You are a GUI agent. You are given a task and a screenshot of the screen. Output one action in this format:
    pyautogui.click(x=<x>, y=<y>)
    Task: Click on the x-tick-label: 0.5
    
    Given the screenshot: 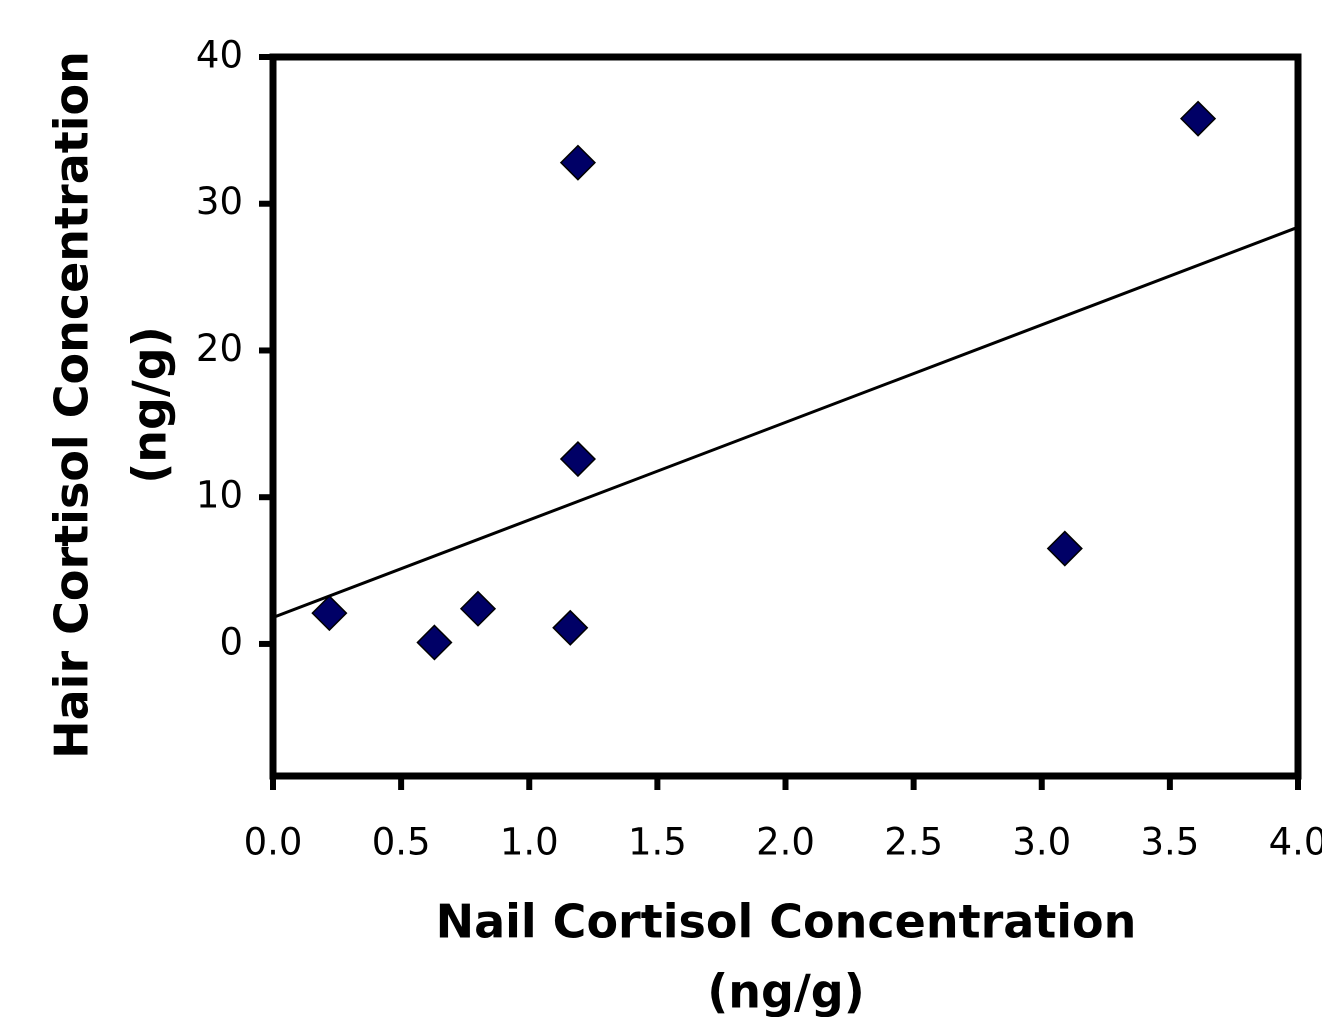 What is the action you would take?
    pyautogui.click(x=401, y=842)
    